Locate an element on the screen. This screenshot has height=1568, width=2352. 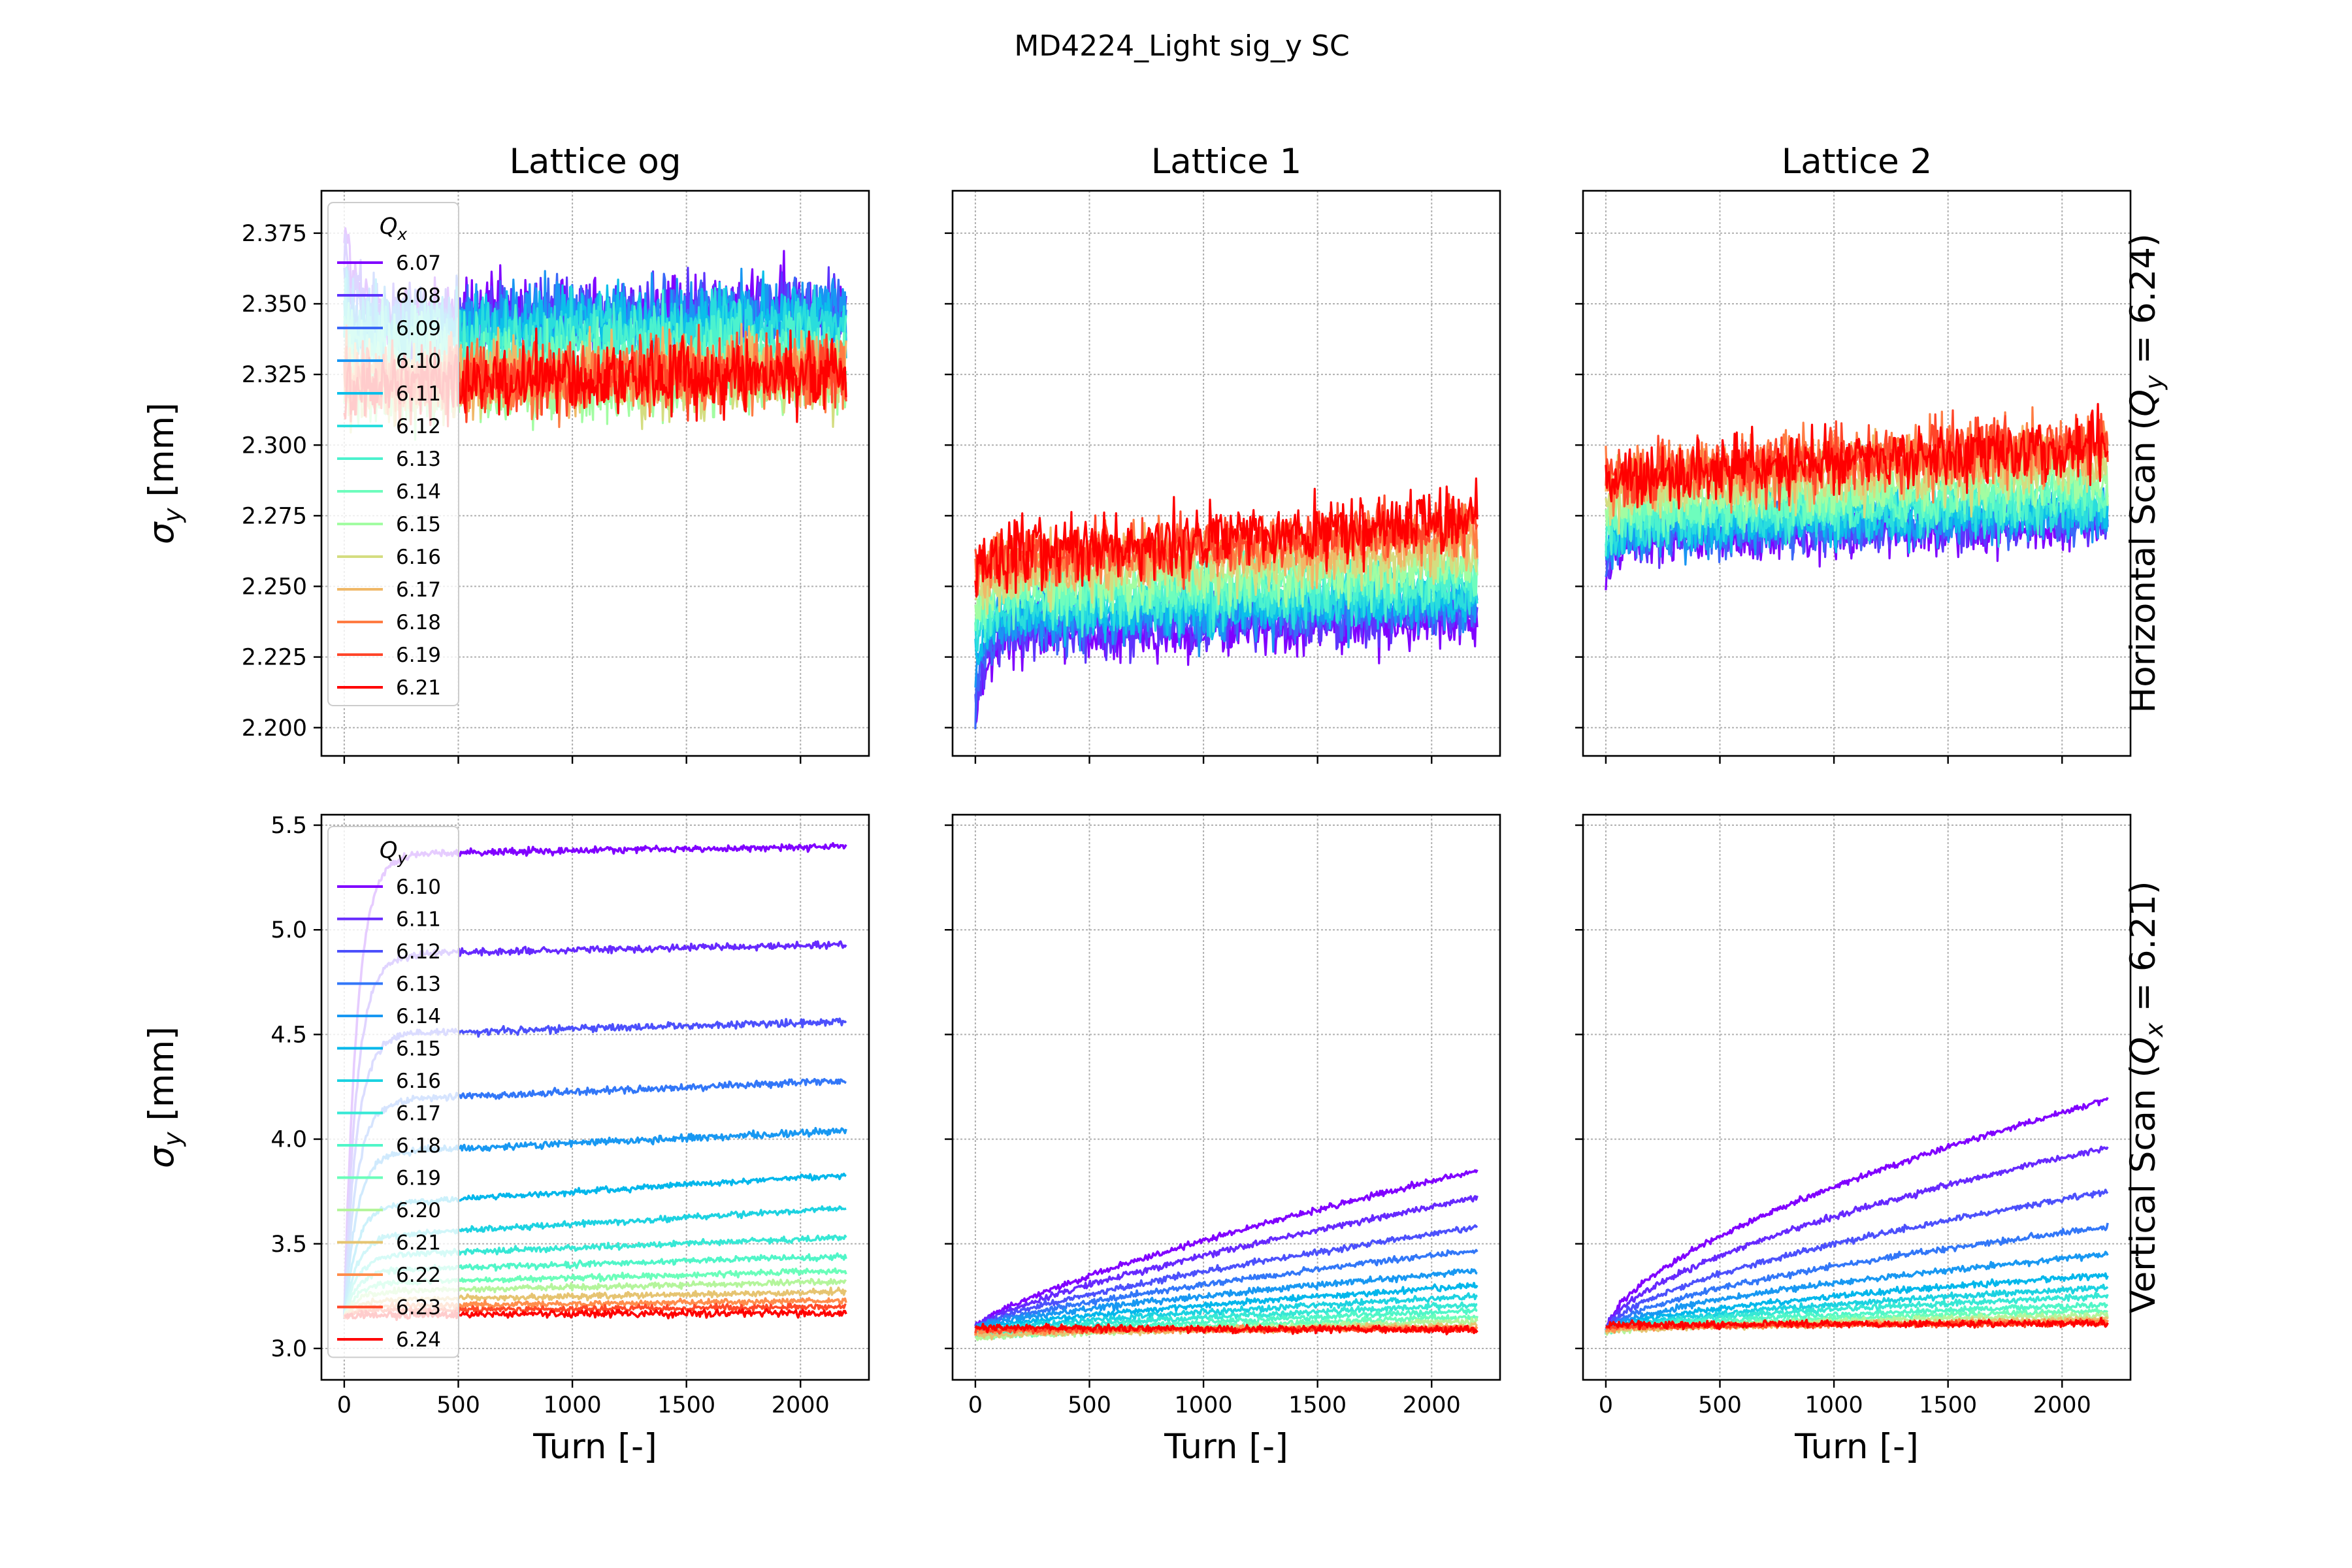
panel-title: Lattice 2 is located at coordinates (1857, 162).